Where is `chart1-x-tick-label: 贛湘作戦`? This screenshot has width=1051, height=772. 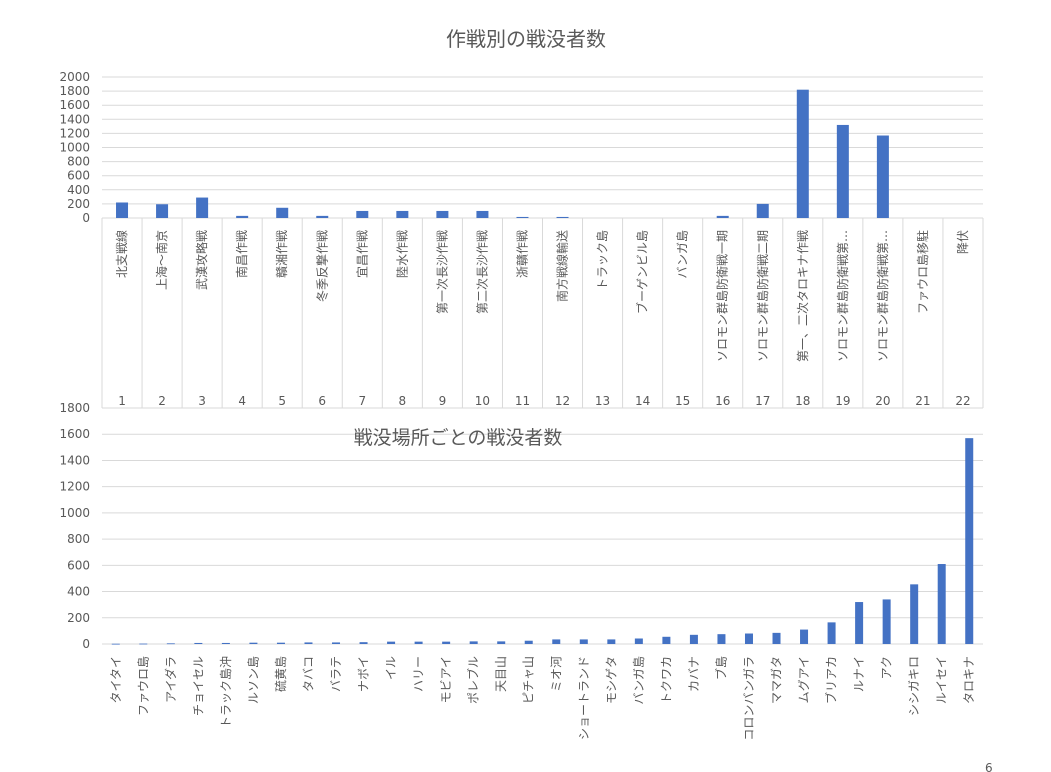
chart1-x-tick-label: 贛湘作戦 is located at coordinates (281, 254).